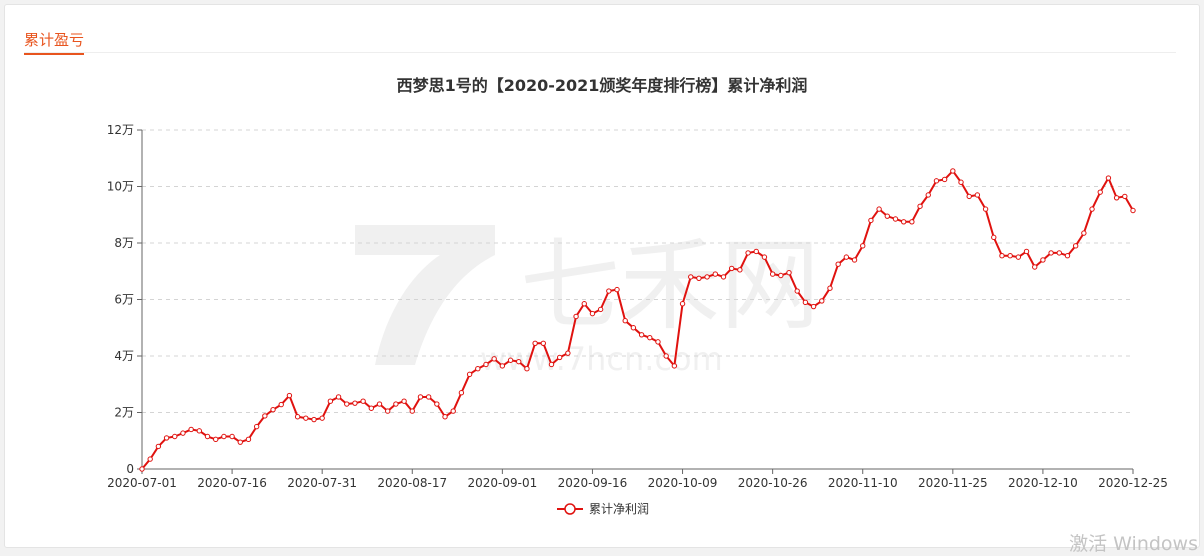 This screenshot has height=556, width=1204. What do you see at coordinates (600, 52) in the screenshot?
I see `section-divider` at bounding box center [600, 52].